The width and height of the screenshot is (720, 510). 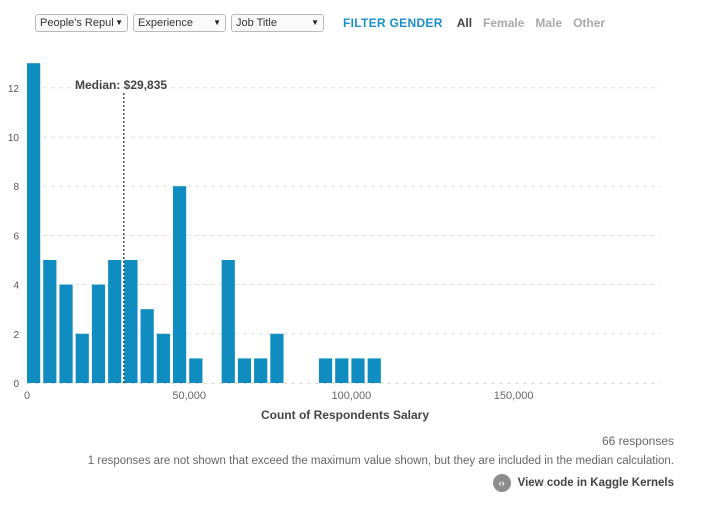 What do you see at coordinates (345, 415) in the screenshot?
I see `x-axis-label: Count of Respondents Salary` at bounding box center [345, 415].